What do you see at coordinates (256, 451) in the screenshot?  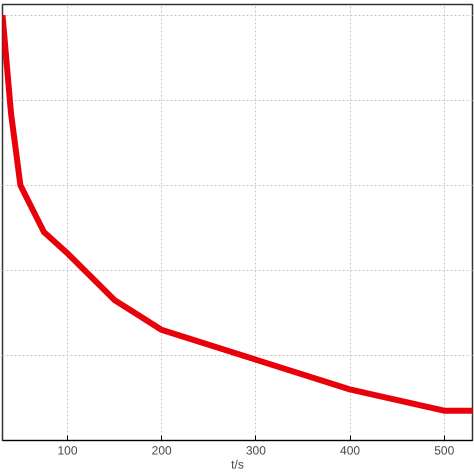 I see `x-tick-label: 300` at bounding box center [256, 451].